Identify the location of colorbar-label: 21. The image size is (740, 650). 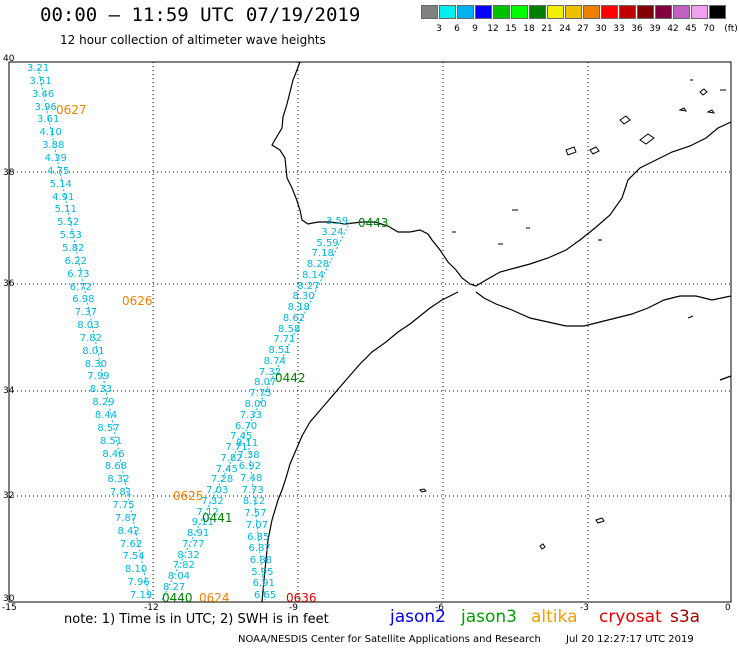
(547, 29).